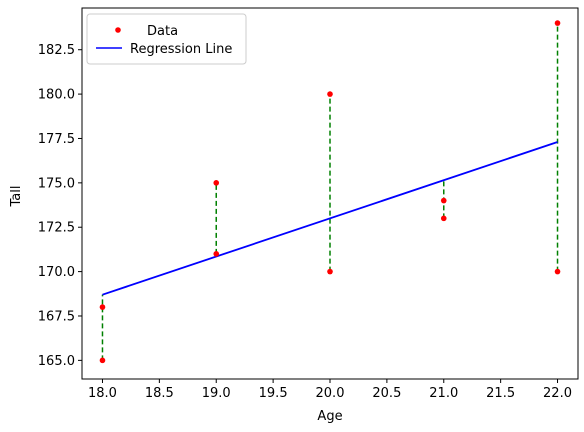  What do you see at coordinates (181, 49) in the screenshot?
I see `legend-label-regression: Regression Line` at bounding box center [181, 49].